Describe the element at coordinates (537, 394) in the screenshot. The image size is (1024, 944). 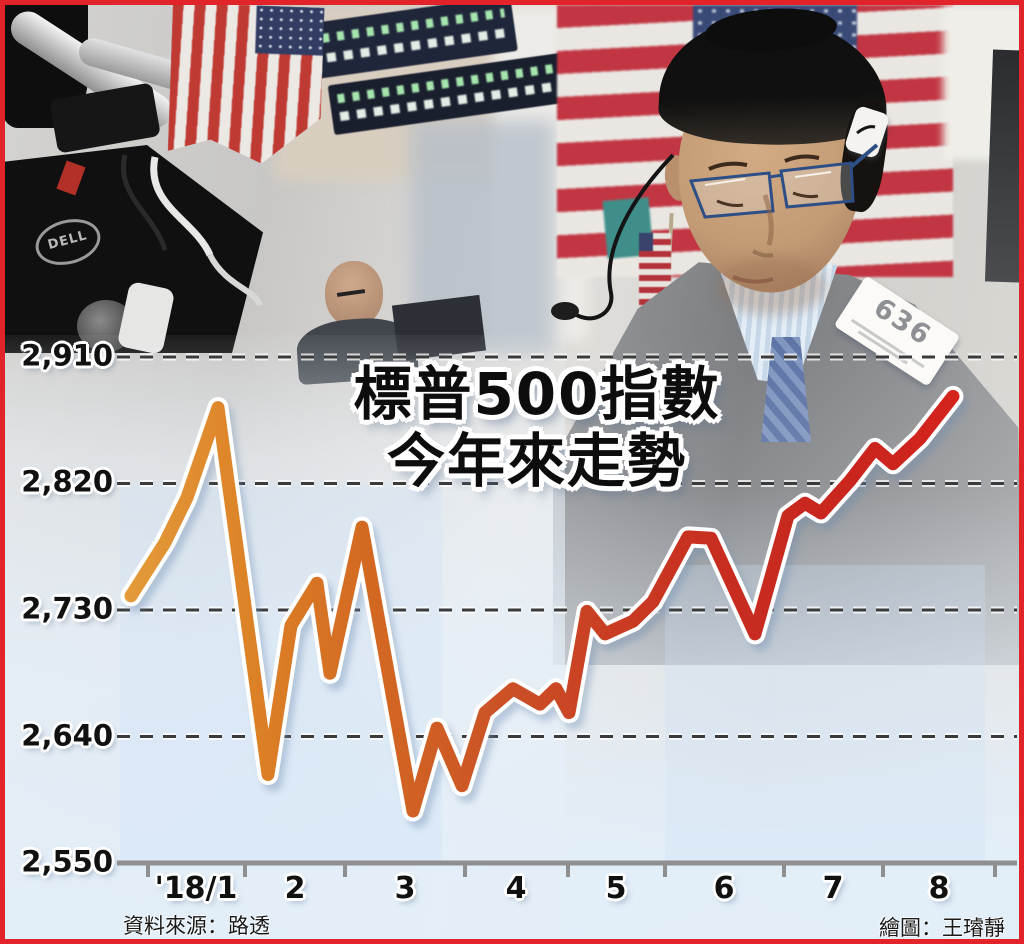
I see `chart-title-line1: 標普500指數` at that location.